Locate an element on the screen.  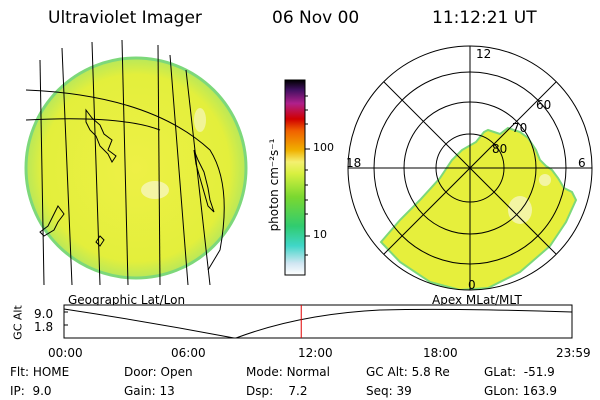
mlt-label-6: 6 is located at coordinates (582, 163).